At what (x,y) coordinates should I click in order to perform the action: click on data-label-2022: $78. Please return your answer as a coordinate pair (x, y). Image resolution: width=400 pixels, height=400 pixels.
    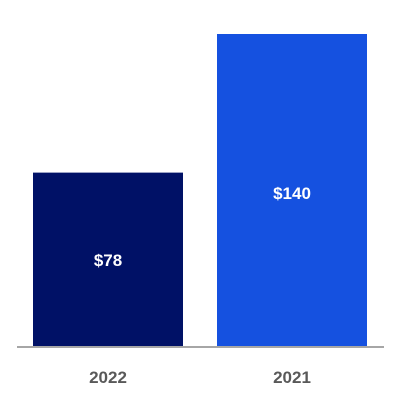
    Looking at the image, I should click on (108, 260).